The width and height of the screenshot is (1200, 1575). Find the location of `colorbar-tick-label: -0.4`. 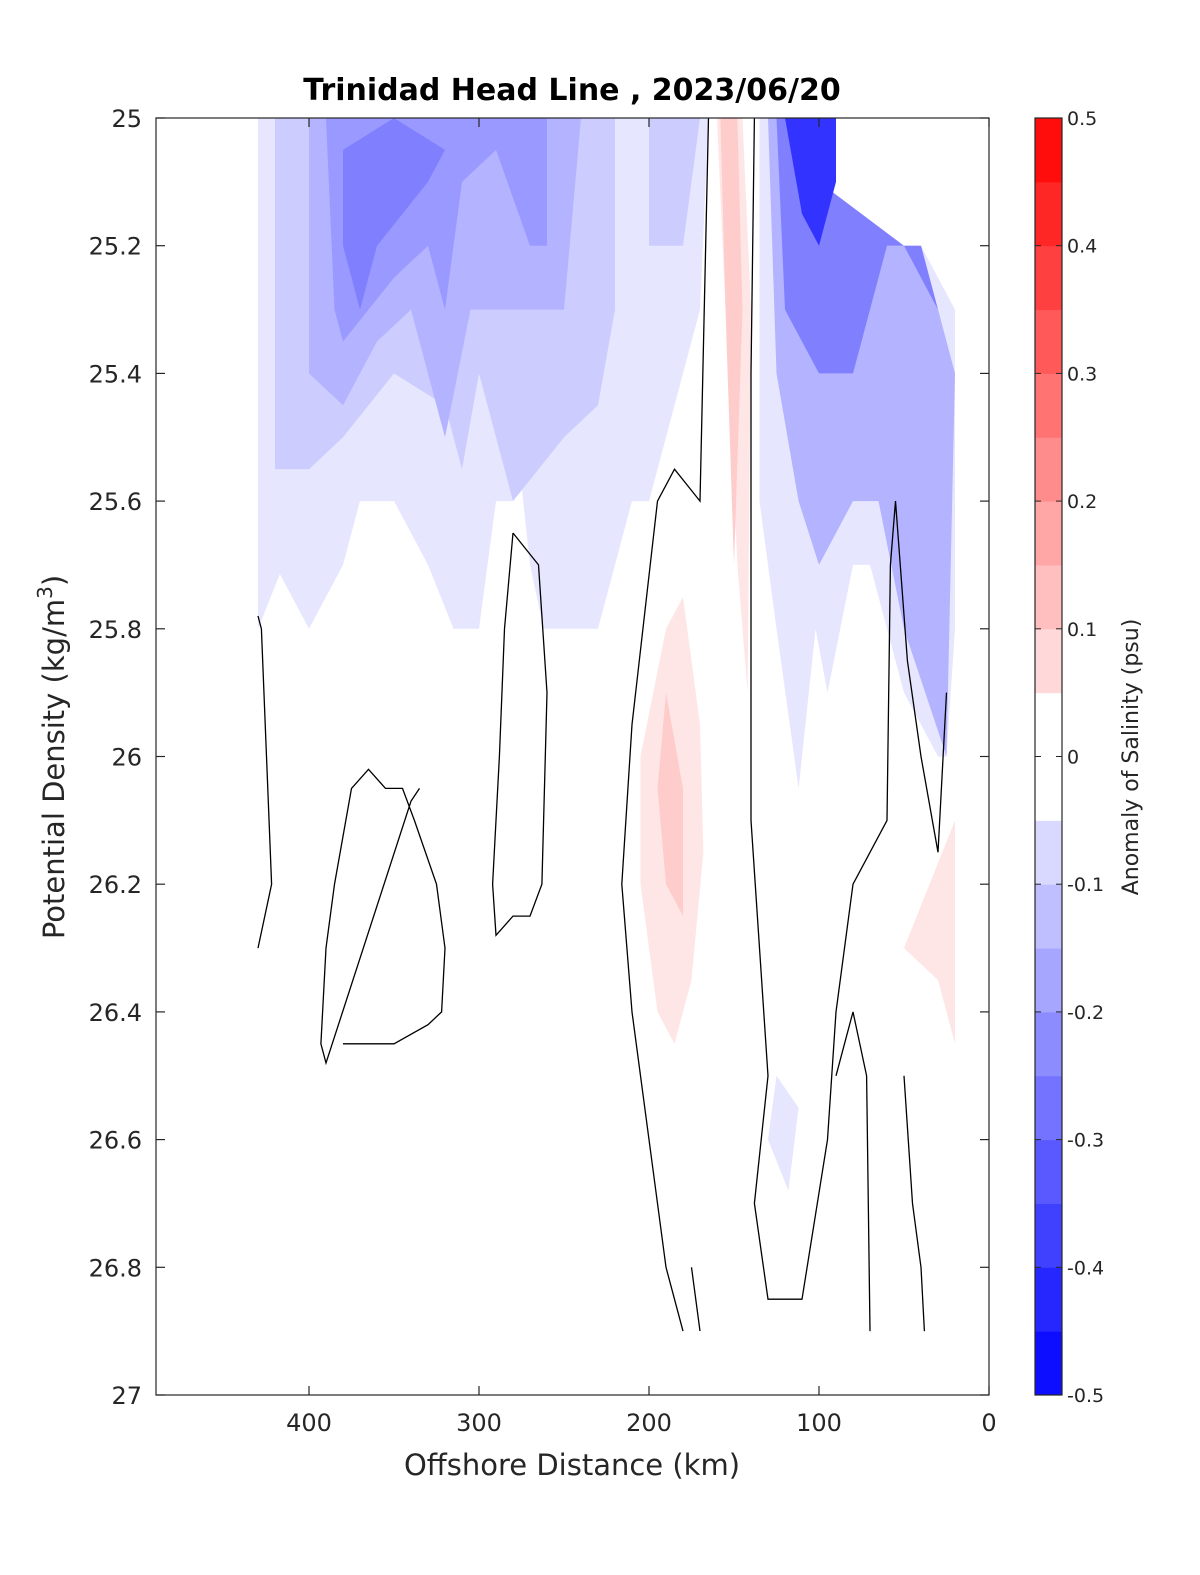

colorbar-tick-label: -0.4 is located at coordinates (1085, 1268).